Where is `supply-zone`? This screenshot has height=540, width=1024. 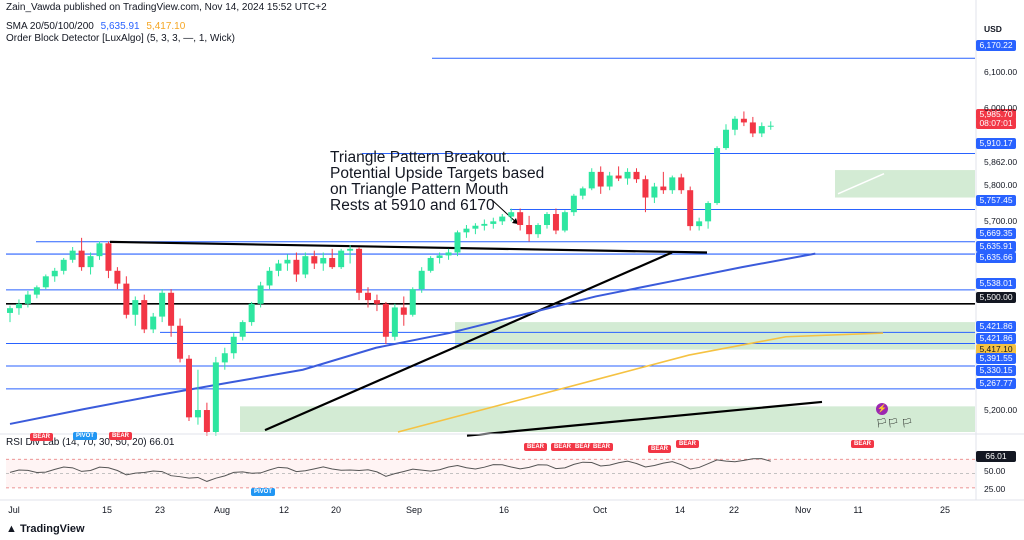
supply-zone is located at coordinates (905, 184).